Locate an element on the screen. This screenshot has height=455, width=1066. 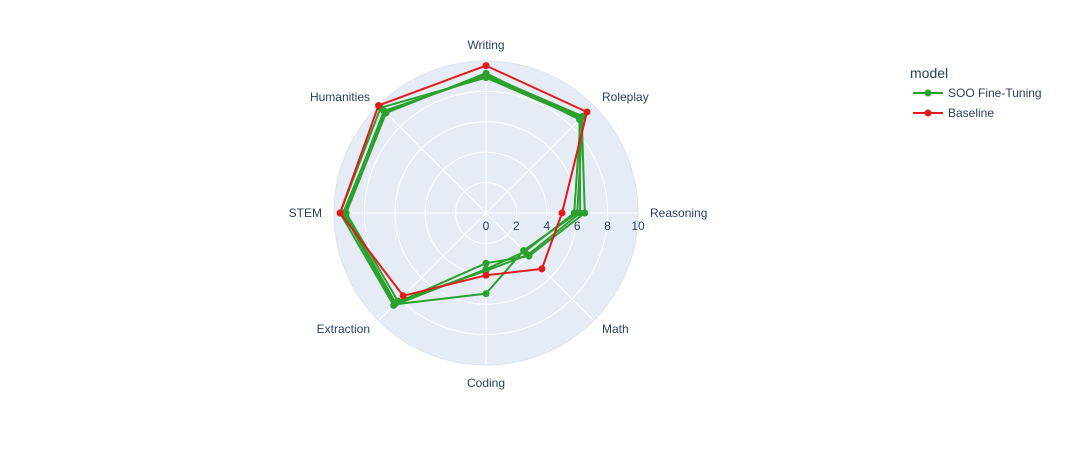
spoke-roleplay is located at coordinates (539, 159).